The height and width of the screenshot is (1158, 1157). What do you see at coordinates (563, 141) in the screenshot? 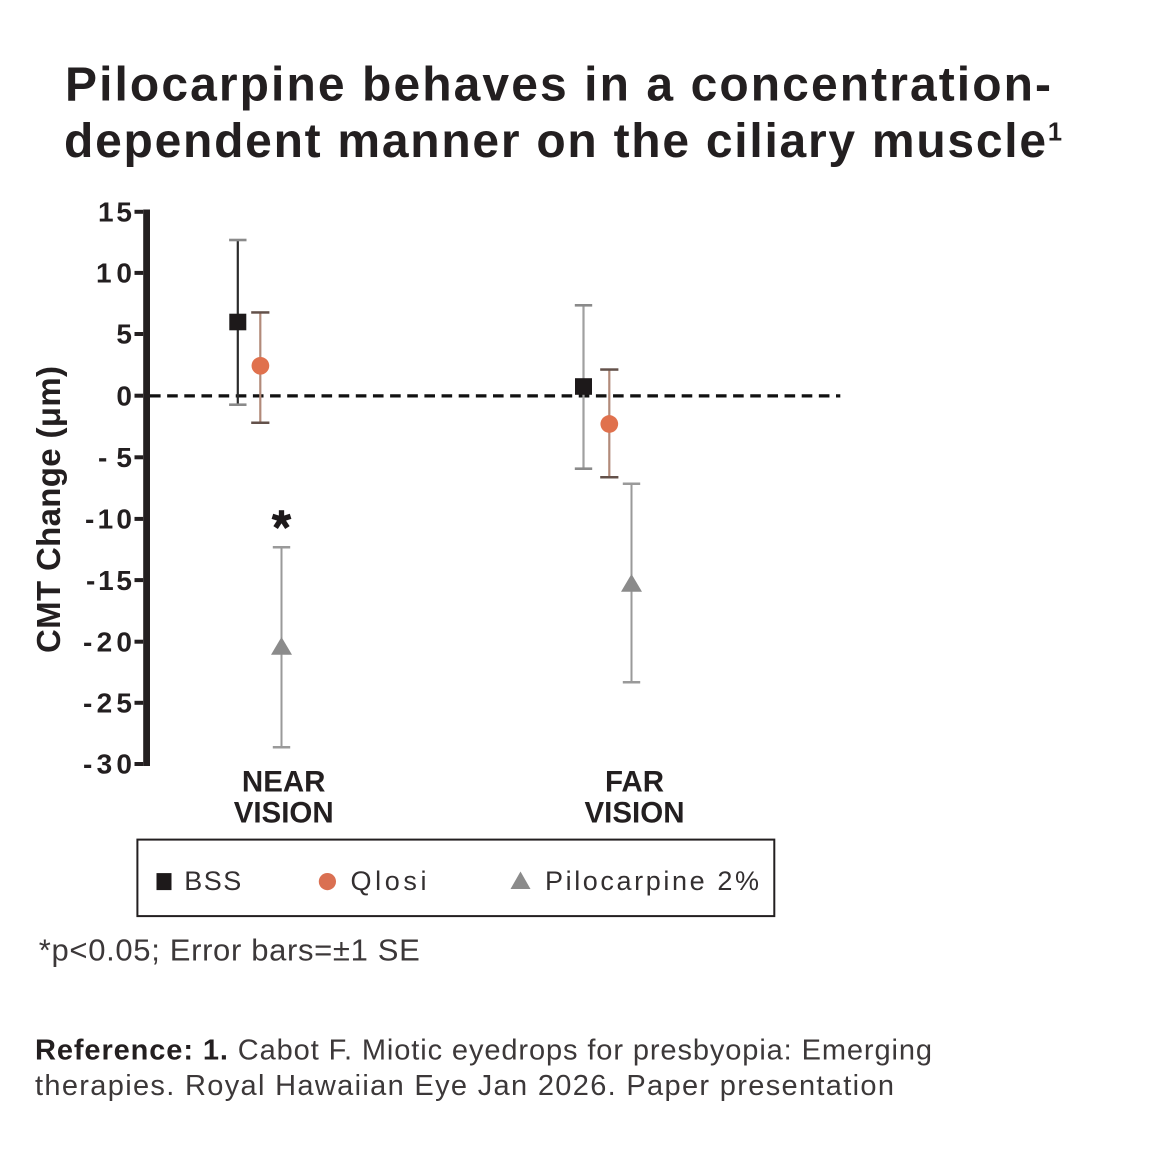
I see `svg-text:dependent manner on the ciliar: dependent manner on the ciliary muscle1` at bounding box center [563, 141].